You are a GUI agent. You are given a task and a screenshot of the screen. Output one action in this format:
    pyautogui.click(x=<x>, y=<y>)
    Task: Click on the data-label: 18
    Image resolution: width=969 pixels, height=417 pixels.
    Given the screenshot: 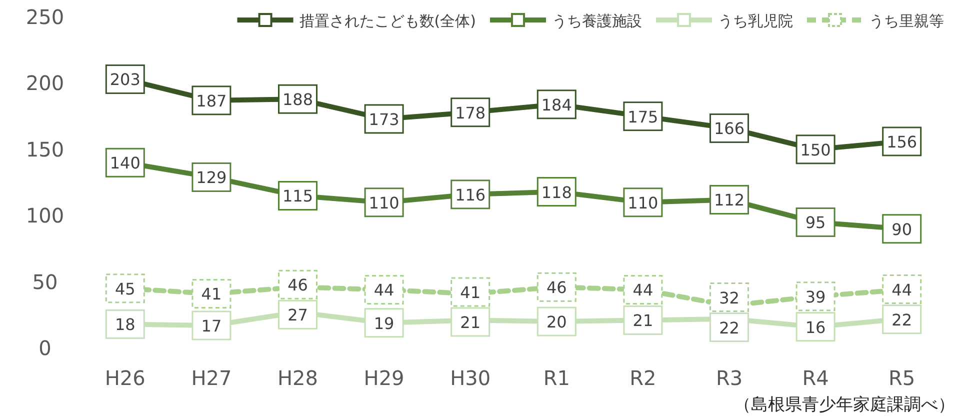 What is the action you would take?
    pyautogui.click(x=125, y=324)
    